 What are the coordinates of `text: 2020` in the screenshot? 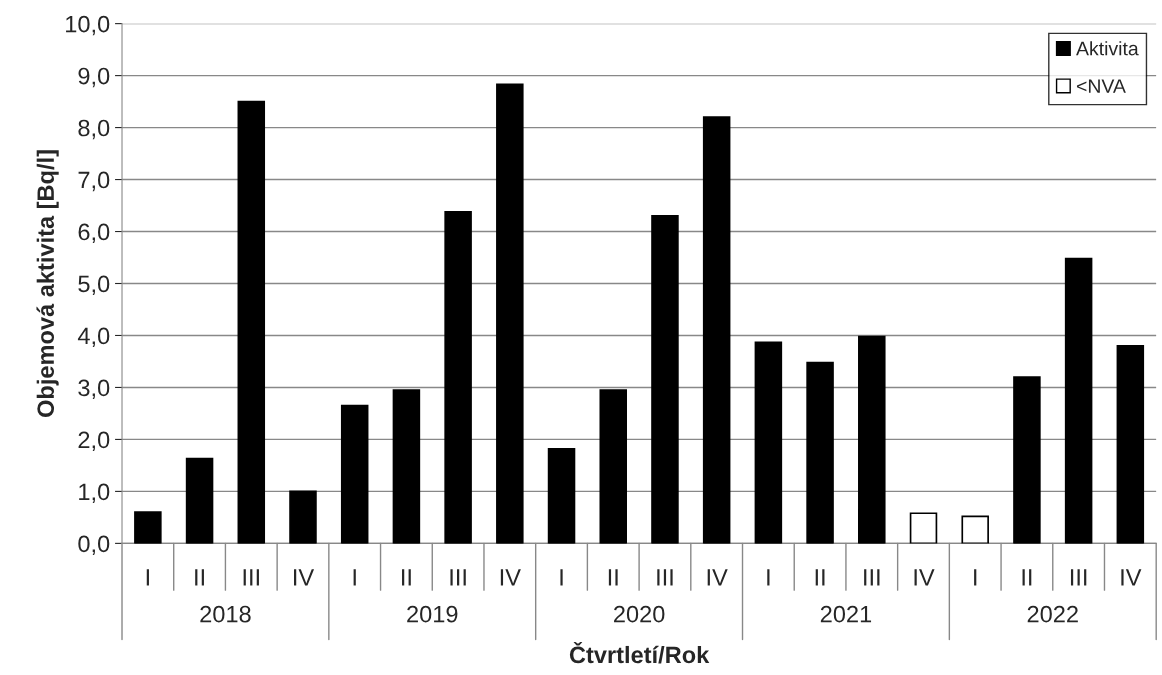 It's located at (639, 614).